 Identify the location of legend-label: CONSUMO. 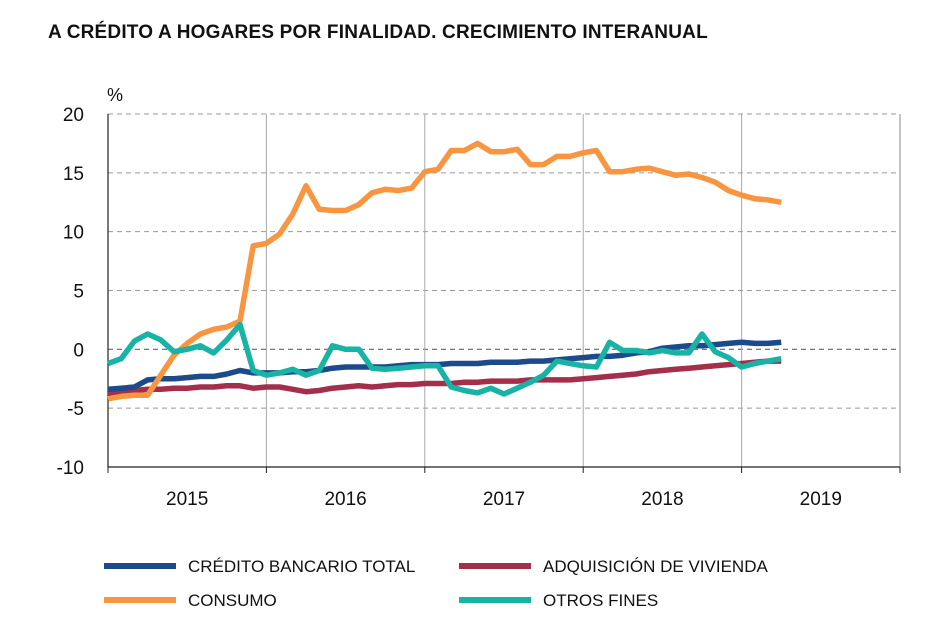
(232, 600).